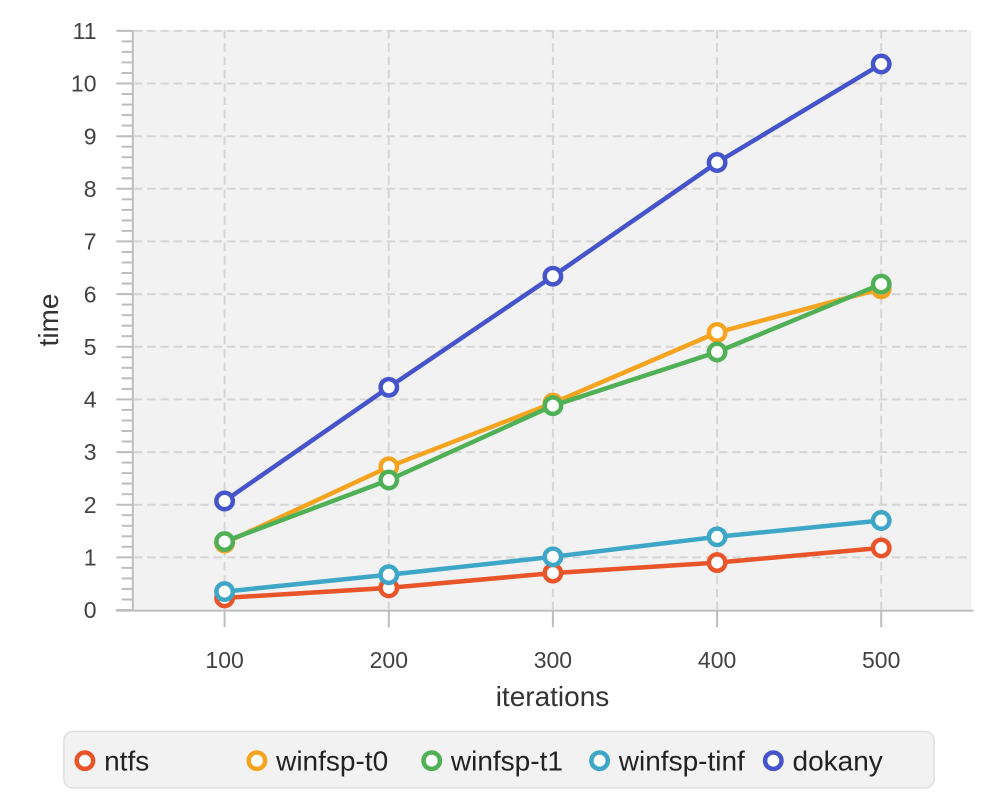 The image size is (1000, 800). Describe the element at coordinates (85, 31) in the screenshot. I see `svg-text: 11` at that location.